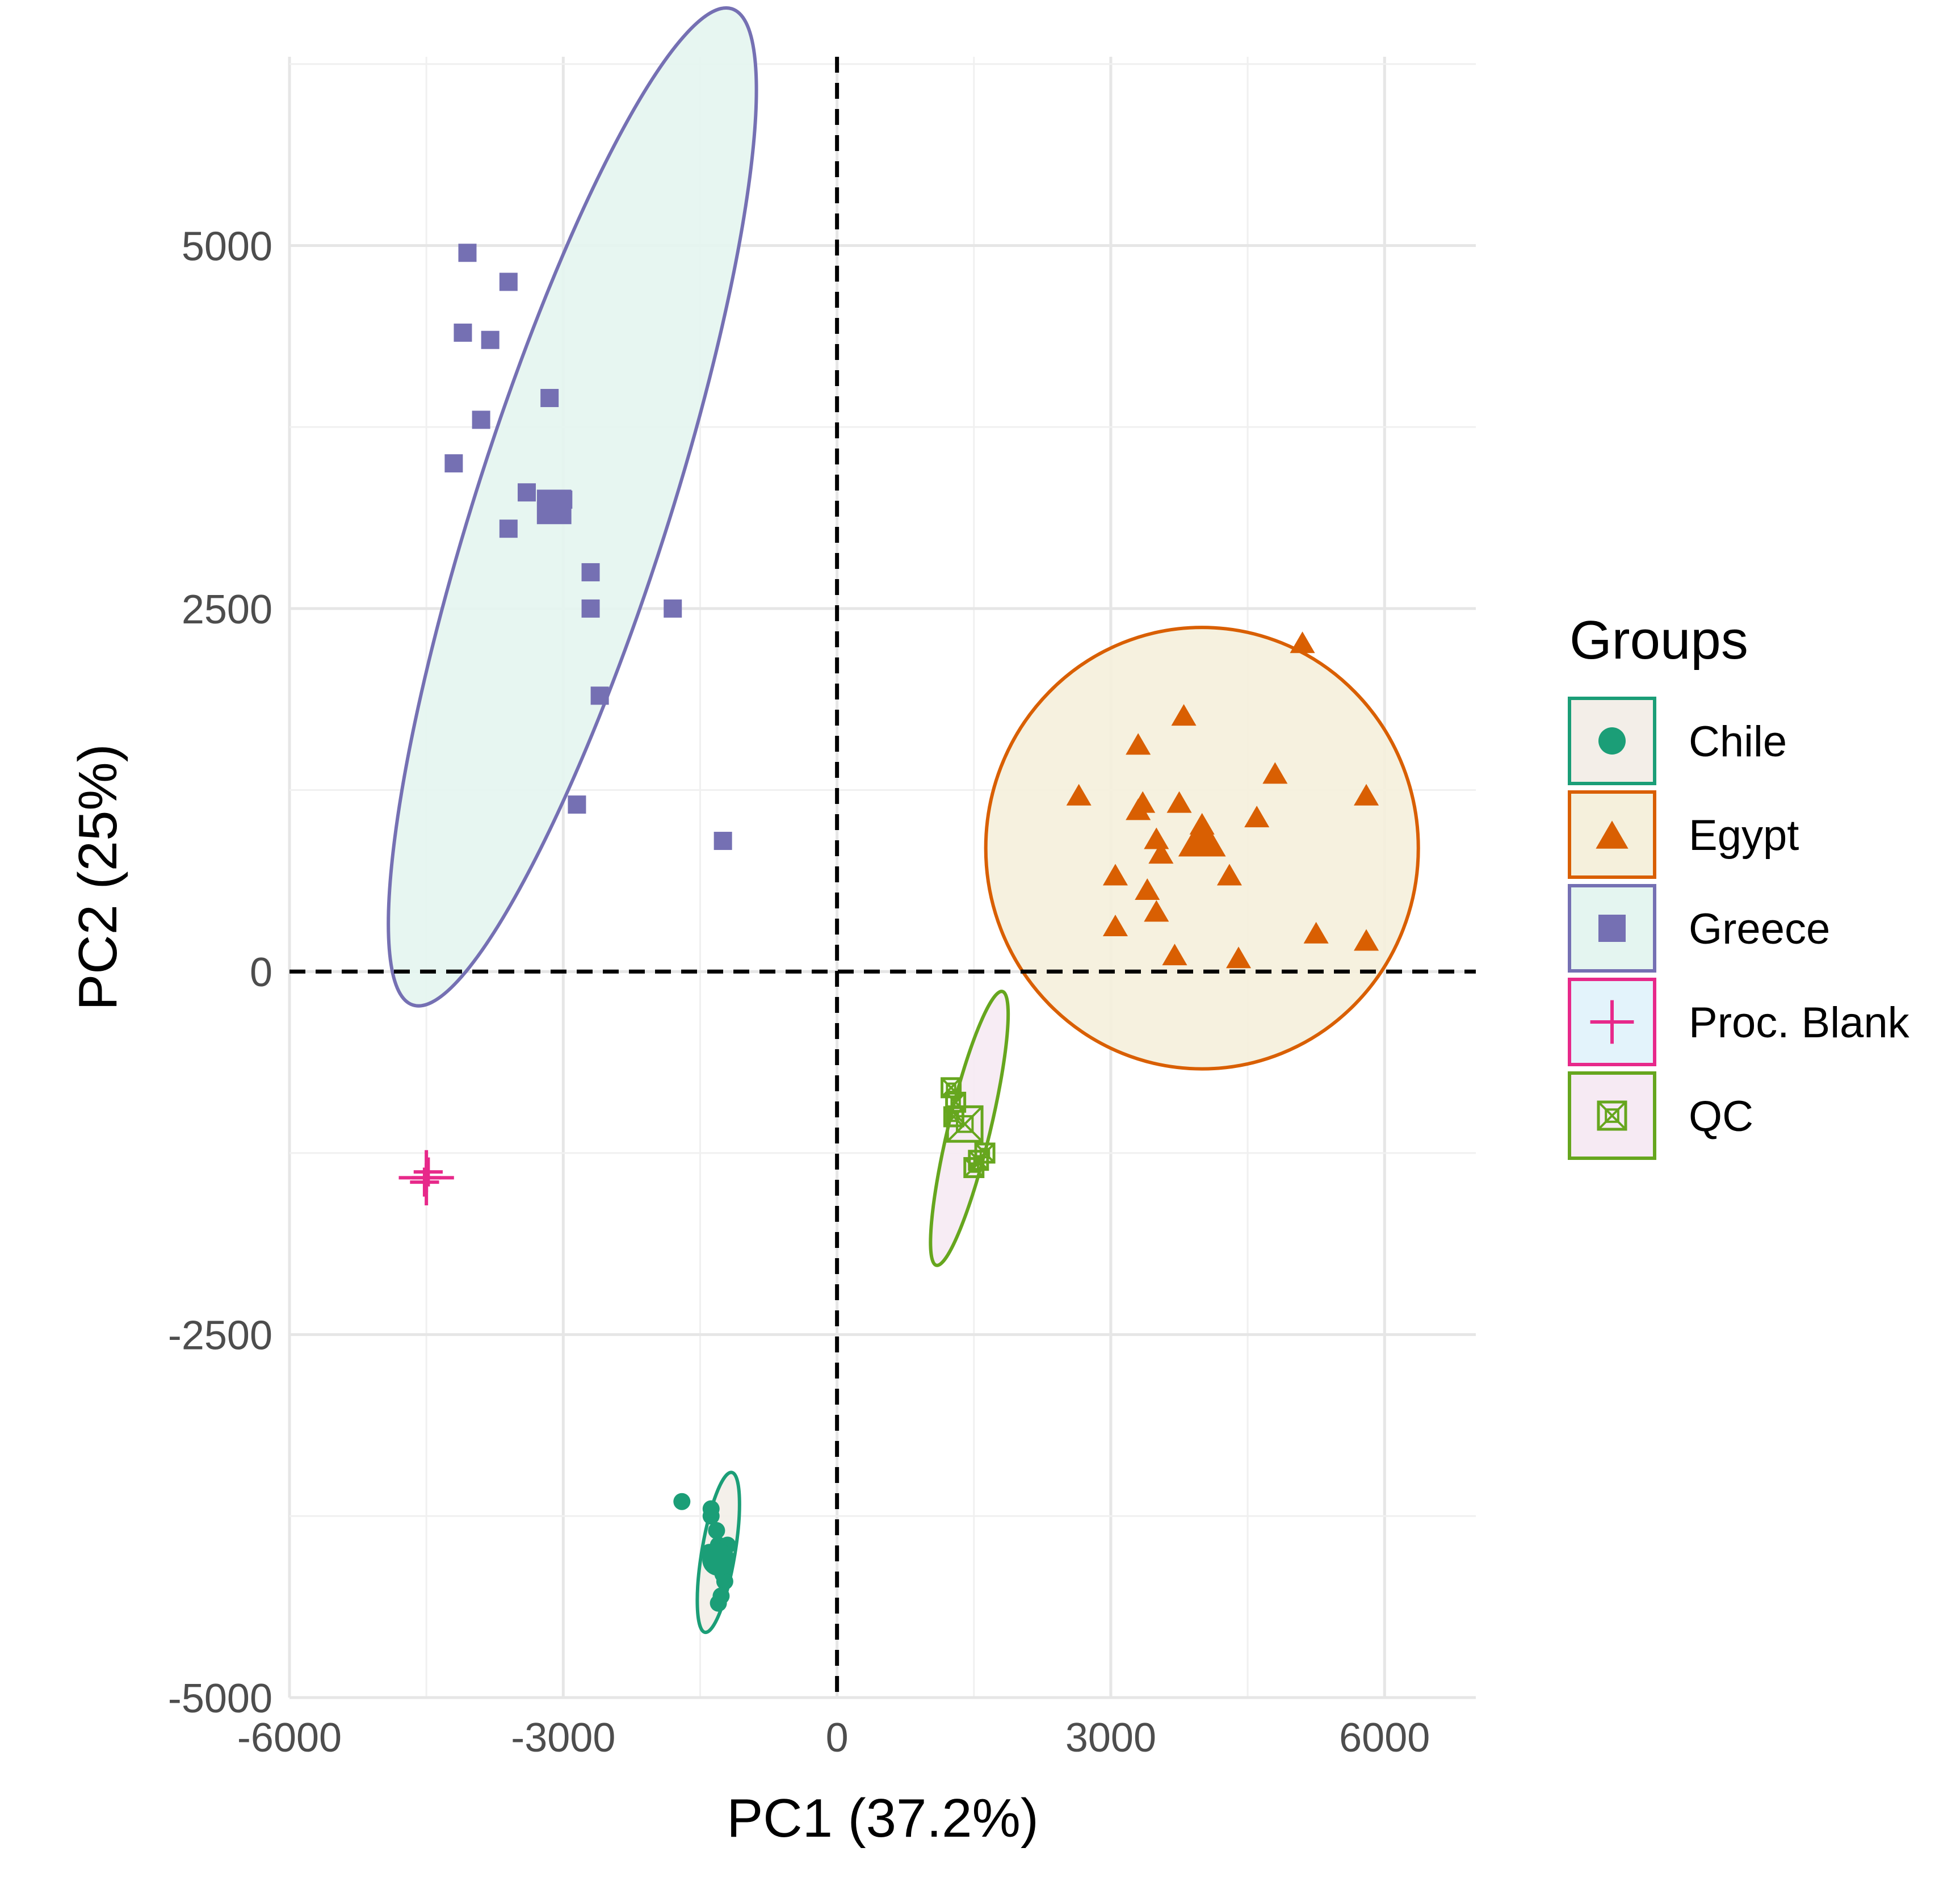  Describe the element at coordinates (1738, 742) in the screenshot. I see `legend-label-chile: Chile` at that location.